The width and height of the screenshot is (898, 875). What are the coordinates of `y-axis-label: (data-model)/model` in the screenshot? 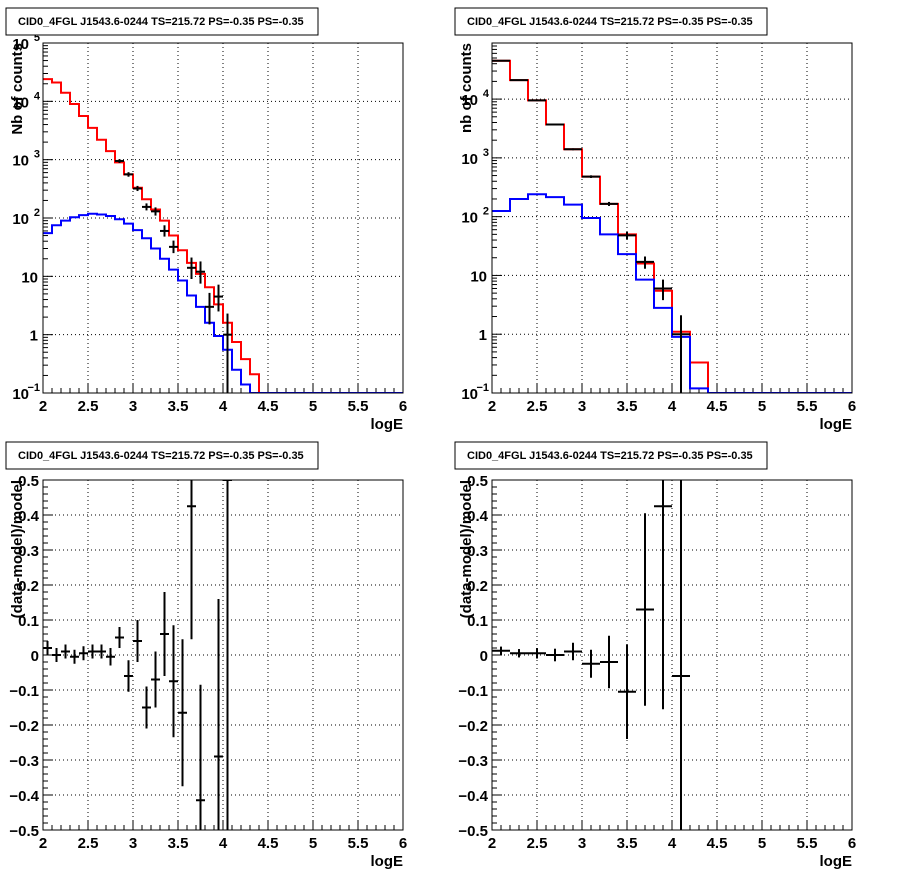 It's located at (17, 549).